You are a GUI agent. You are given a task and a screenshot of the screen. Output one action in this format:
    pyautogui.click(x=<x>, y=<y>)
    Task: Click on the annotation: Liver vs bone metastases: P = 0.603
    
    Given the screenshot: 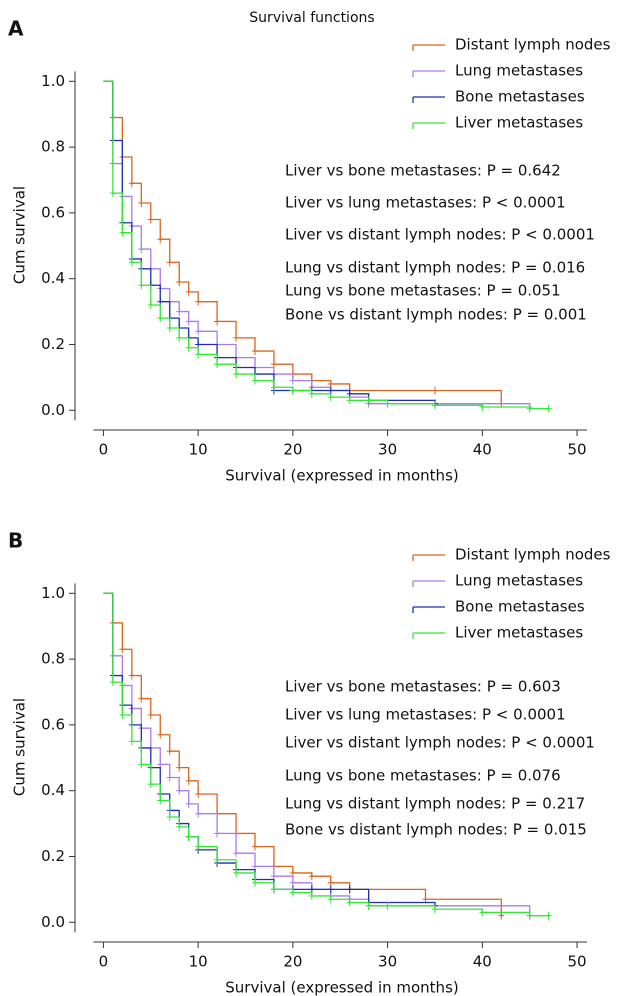 What is the action you would take?
    pyautogui.click(x=423, y=687)
    